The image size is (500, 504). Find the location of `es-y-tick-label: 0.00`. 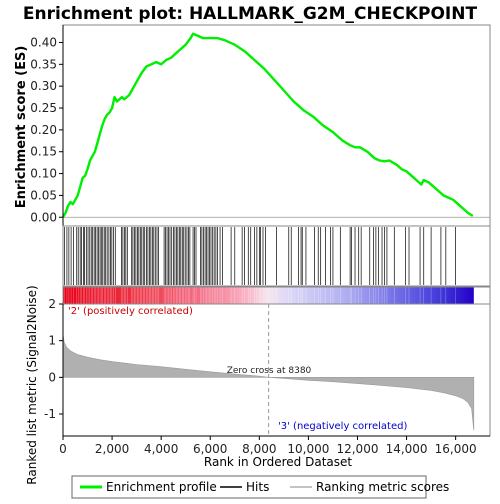

es-y-tick-label: 0.00 is located at coordinates (43, 217).